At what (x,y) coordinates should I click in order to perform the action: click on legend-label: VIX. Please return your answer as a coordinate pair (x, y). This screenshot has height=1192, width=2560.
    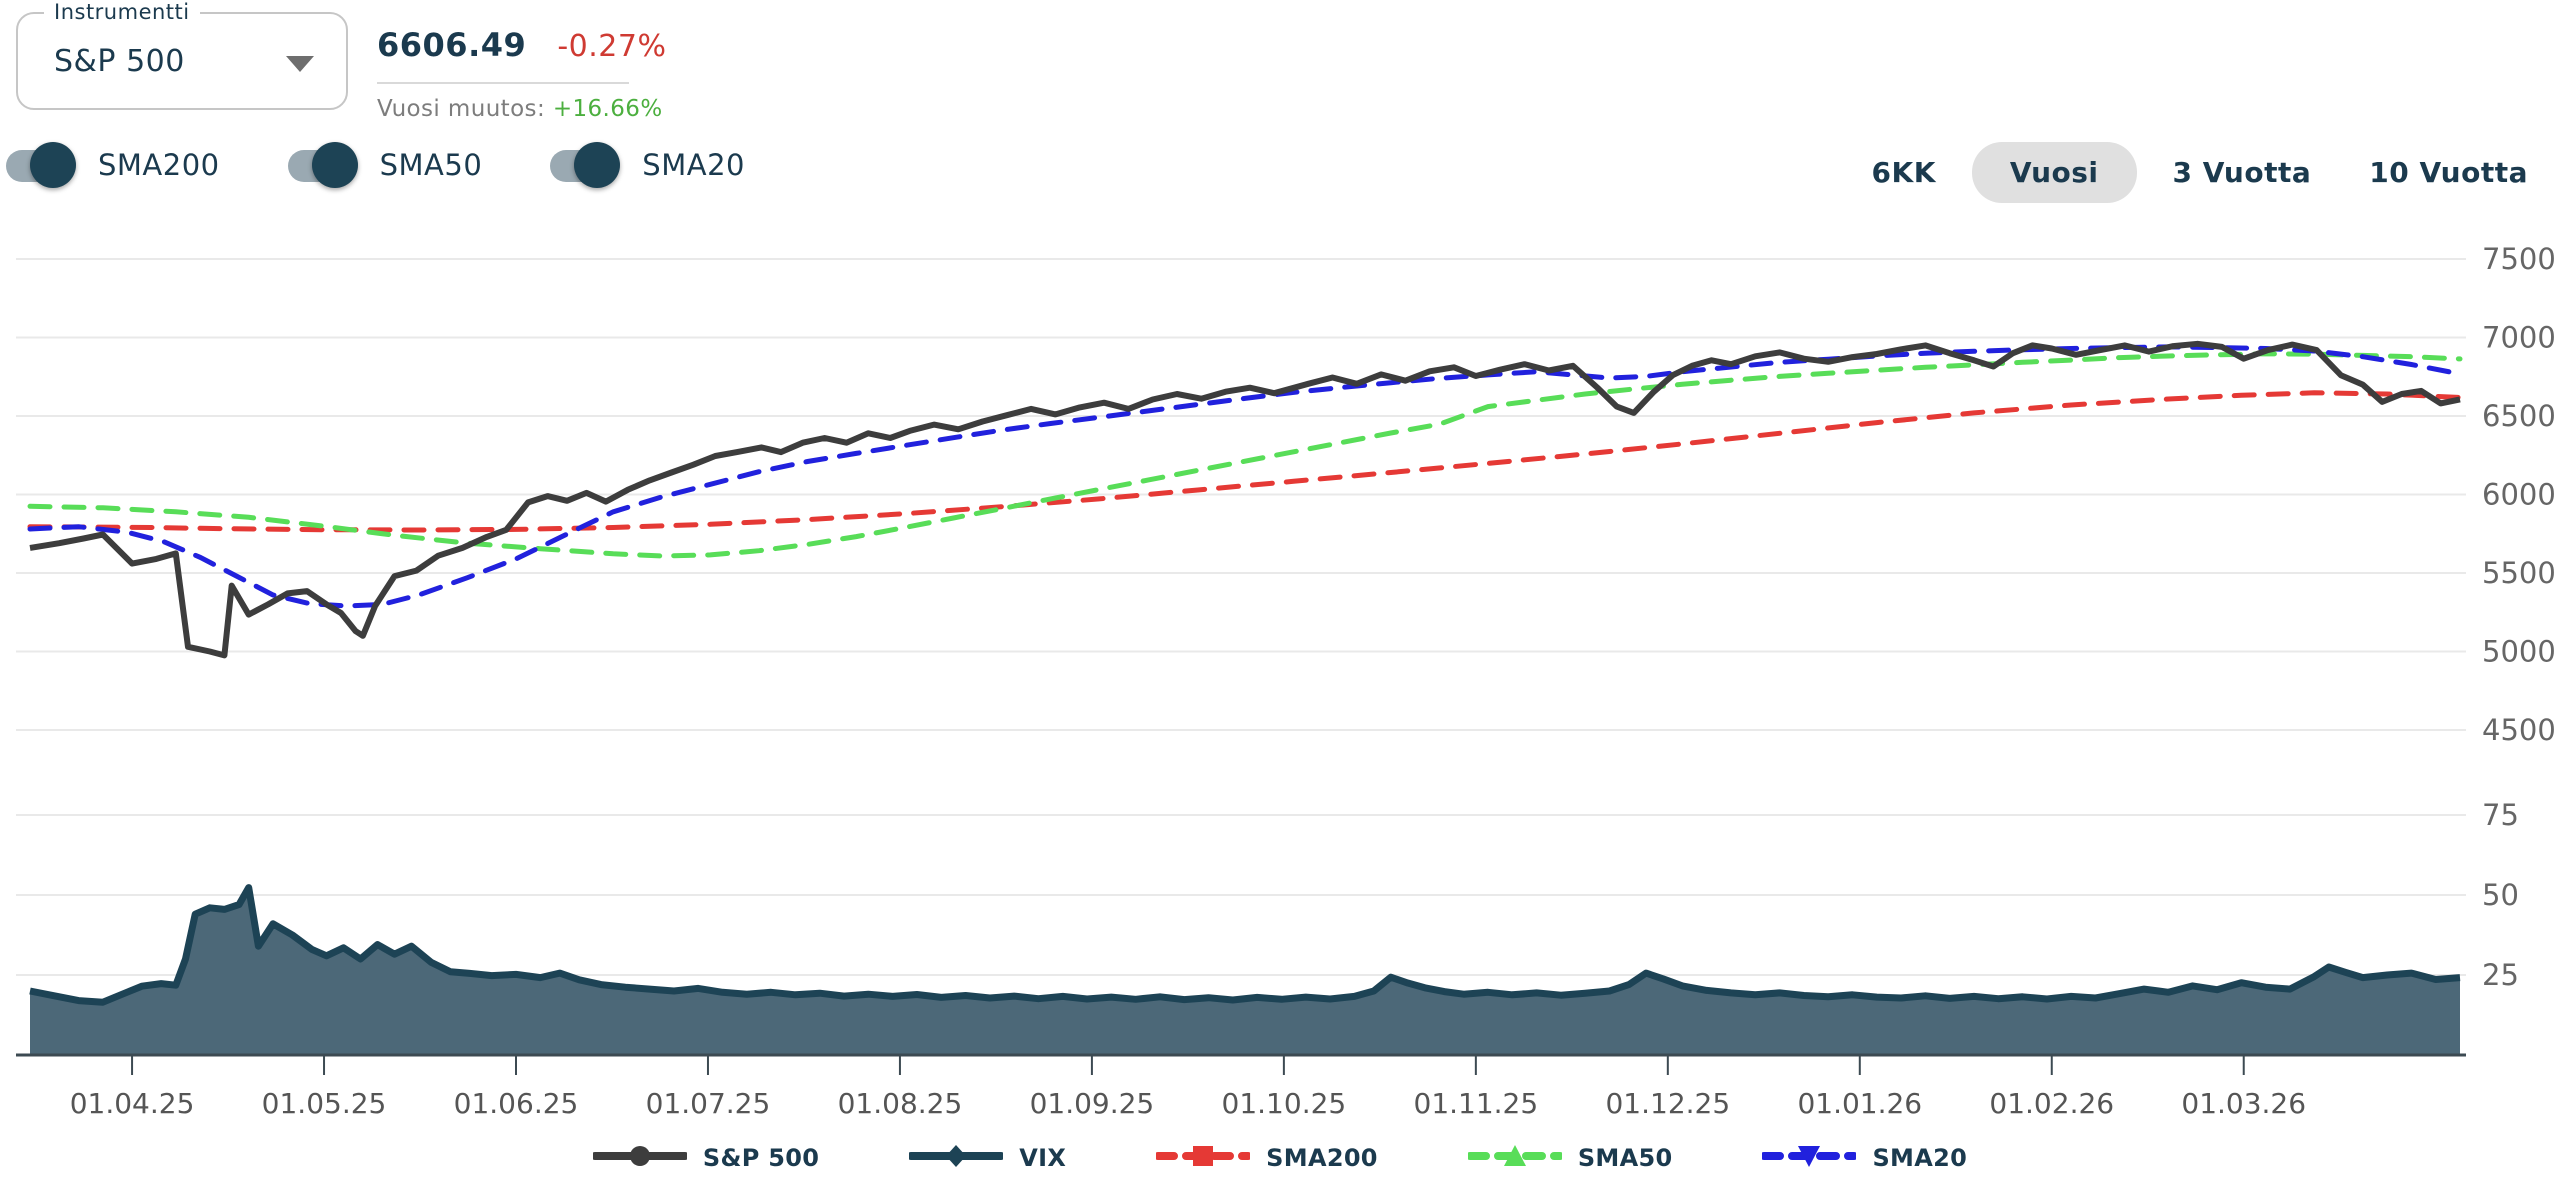
    Looking at the image, I should click on (1043, 1158).